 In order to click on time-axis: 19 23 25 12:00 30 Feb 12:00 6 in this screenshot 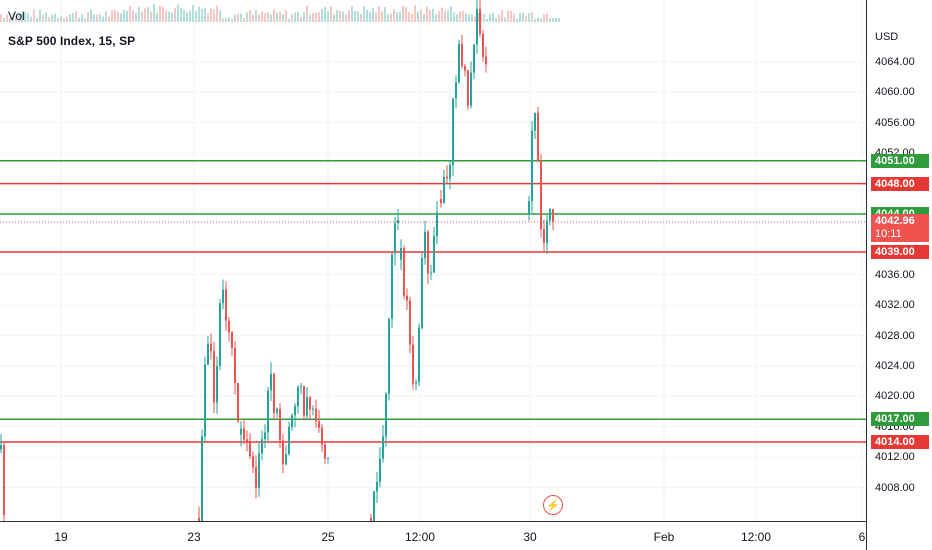, I will do `click(433, 535)`.